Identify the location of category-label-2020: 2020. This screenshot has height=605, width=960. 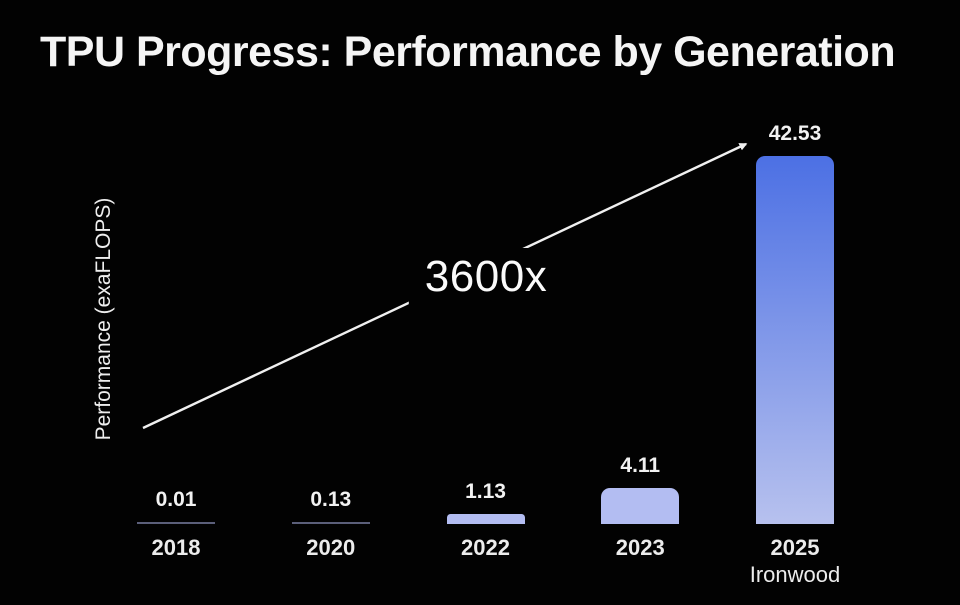
(331, 547).